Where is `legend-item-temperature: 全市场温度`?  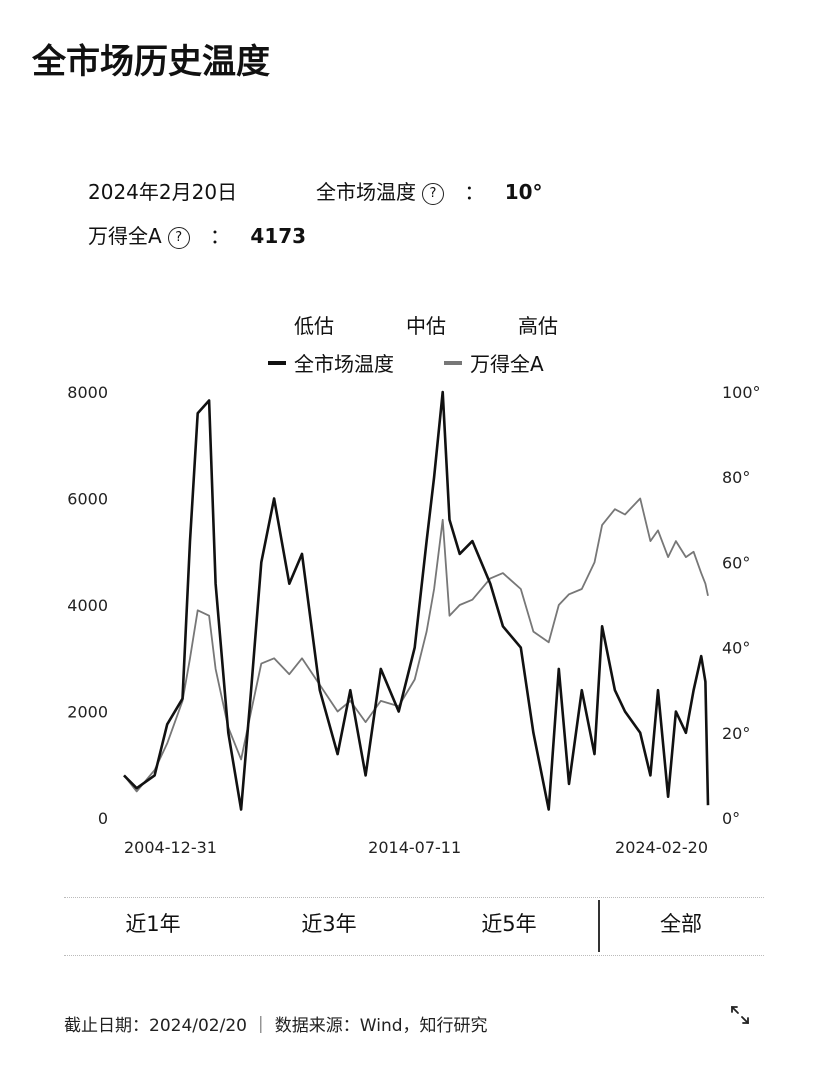 legend-item-temperature: 全市场温度 is located at coordinates (331, 362).